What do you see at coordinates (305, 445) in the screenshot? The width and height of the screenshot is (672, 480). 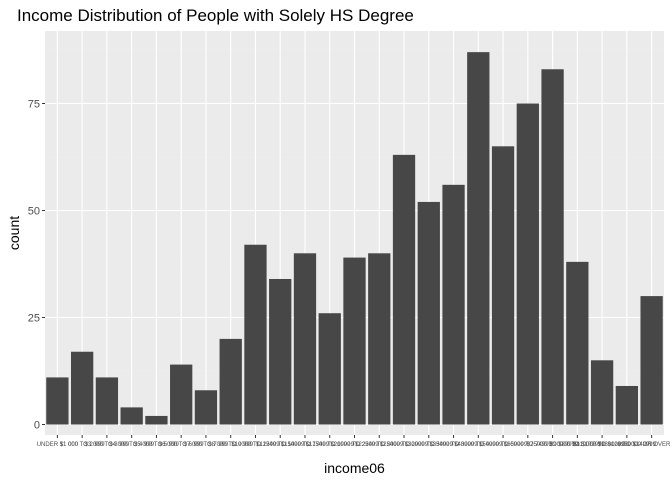 I see `x-tick-label: $15000 TO 17499` at bounding box center [305, 445].